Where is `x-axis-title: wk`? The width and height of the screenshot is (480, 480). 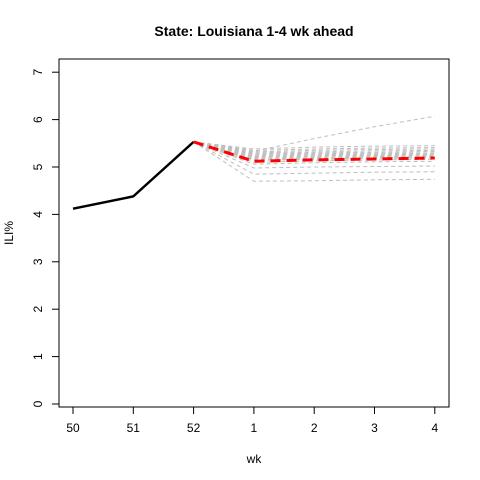
x-axis-title: wk is located at coordinates (254, 459).